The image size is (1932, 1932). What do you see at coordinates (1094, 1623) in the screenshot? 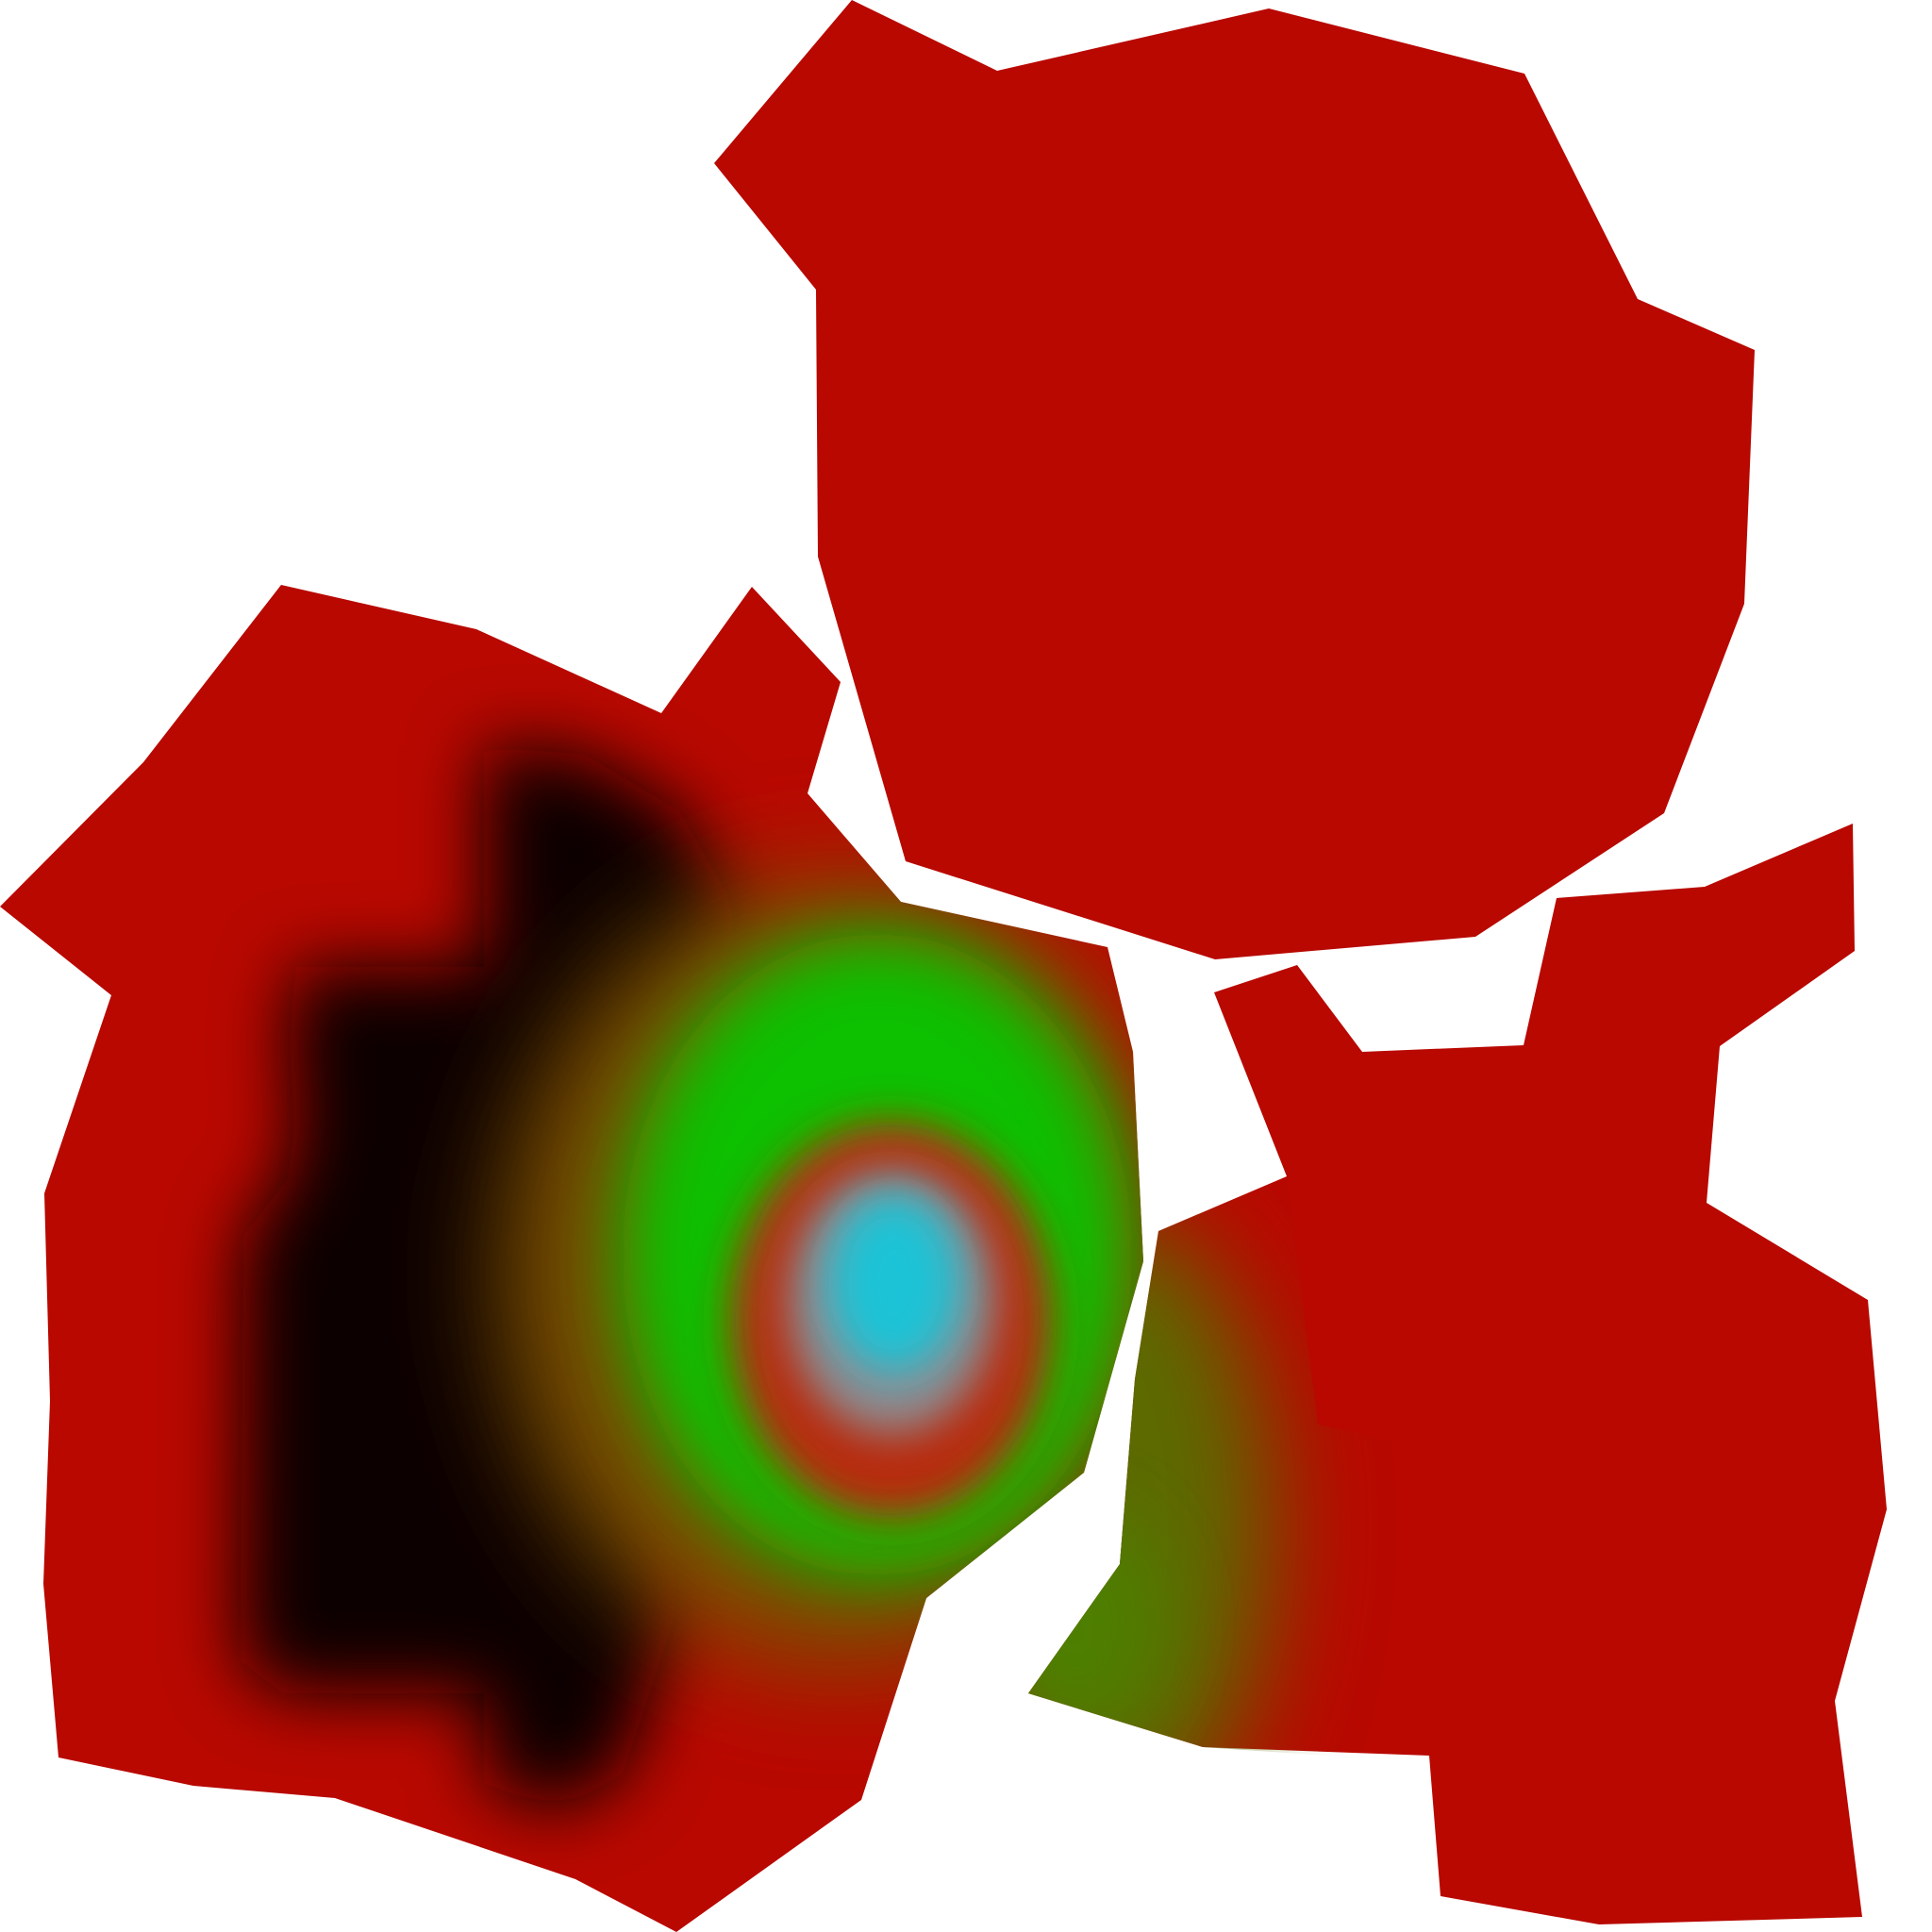
I see `green-tint` at bounding box center [1094, 1623].